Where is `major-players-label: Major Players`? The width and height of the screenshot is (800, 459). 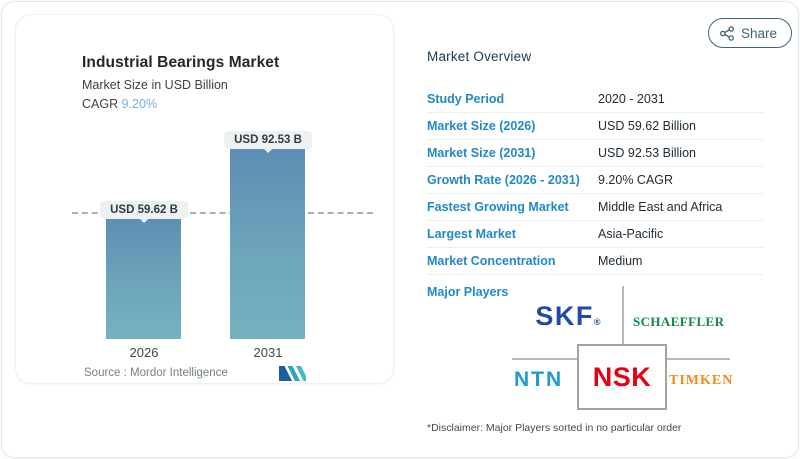 major-players-label: Major Players is located at coordinates (468, 292).